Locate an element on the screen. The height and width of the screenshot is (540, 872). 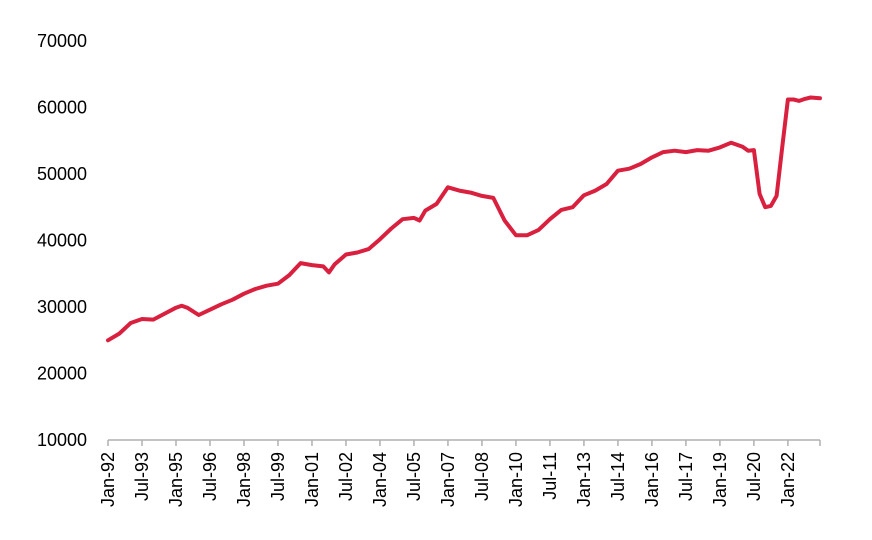
x-tick-label: Jul-08 is located at coordinates (482, 476).